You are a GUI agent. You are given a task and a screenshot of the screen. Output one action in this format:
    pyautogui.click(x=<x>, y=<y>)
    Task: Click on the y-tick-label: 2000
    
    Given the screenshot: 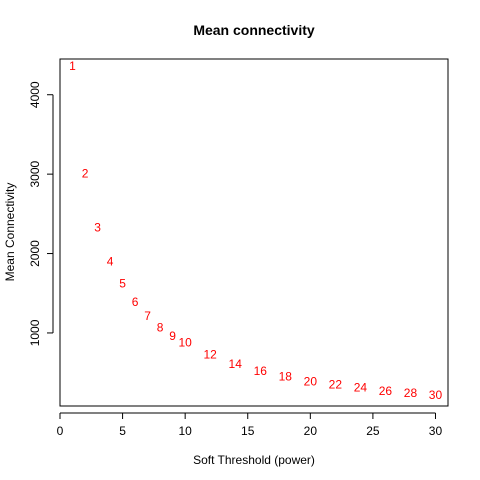 What is the action you would take?
    pyautogui.click(x=35, y=253)
    